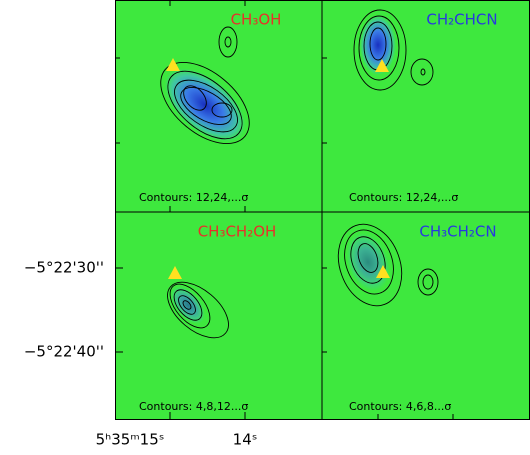 Image resolution: width=530 pixels, height=455 pixels. I want to click on molecule-label: CH₃CH₂CN, so click(457, 232).